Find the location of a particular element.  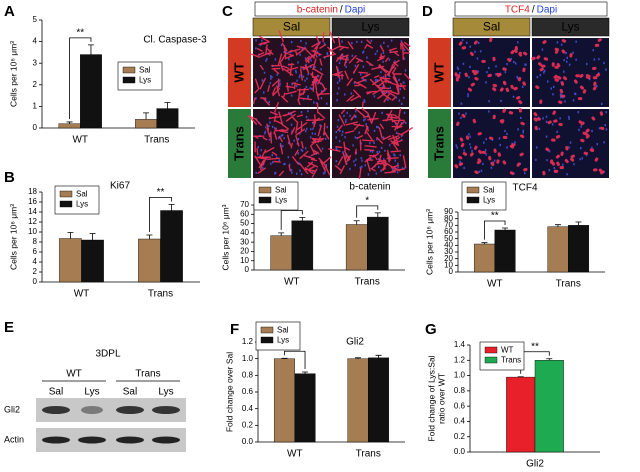

y-tick-label: 0.2 is located at coordinates (248, 424).